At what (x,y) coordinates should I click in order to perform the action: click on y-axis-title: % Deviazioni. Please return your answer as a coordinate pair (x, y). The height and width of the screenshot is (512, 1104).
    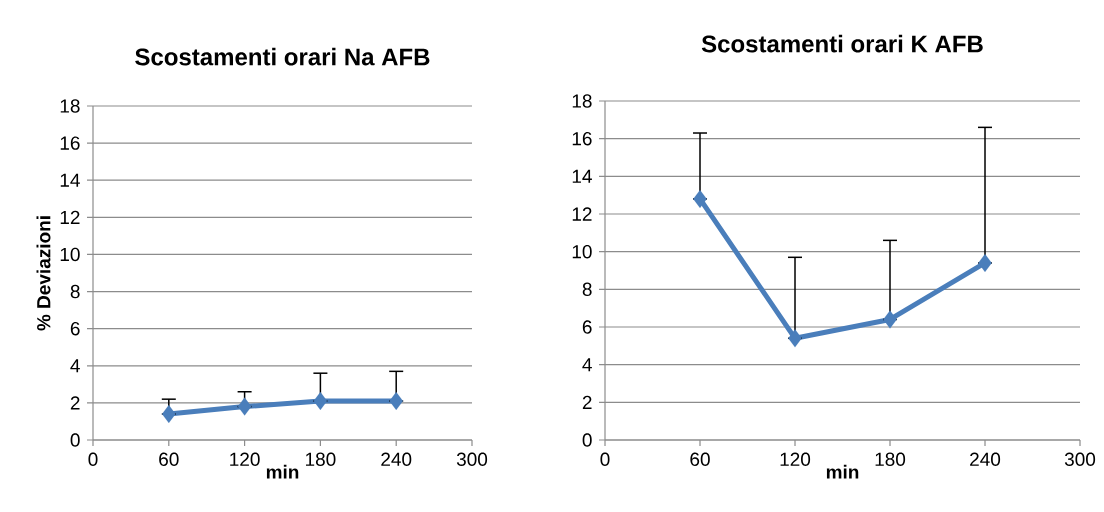
    Looking at the image, I should click on (43, 273).